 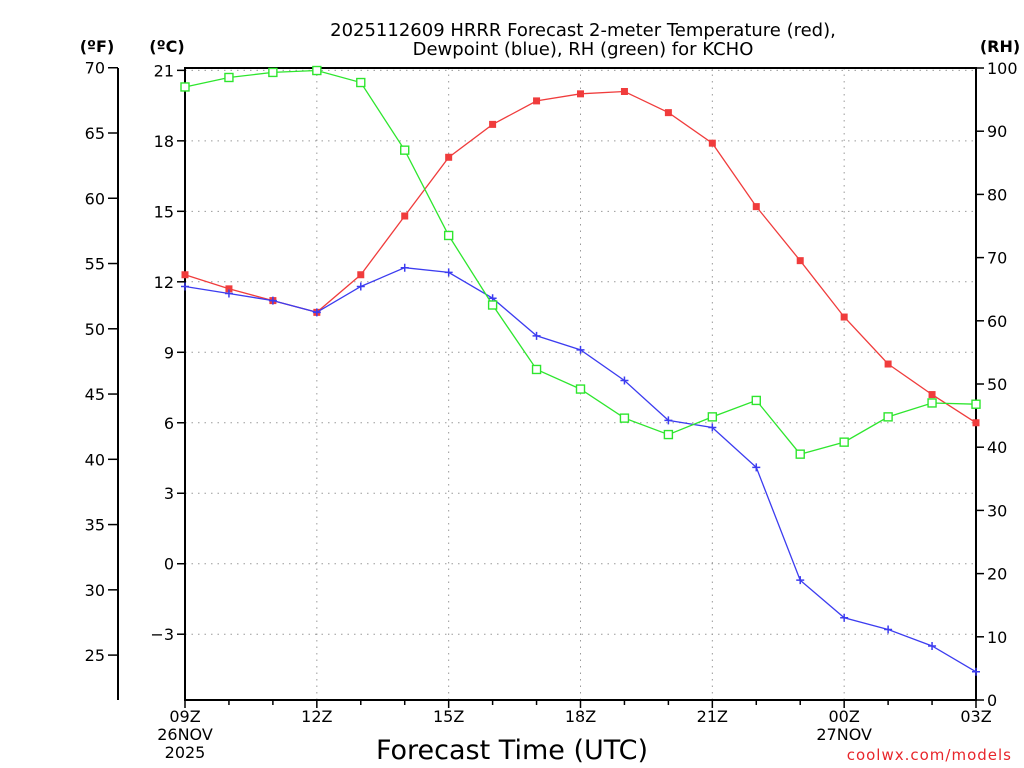 I want to click on x-tick-label: 26NOV, so click(x=185, y=734).